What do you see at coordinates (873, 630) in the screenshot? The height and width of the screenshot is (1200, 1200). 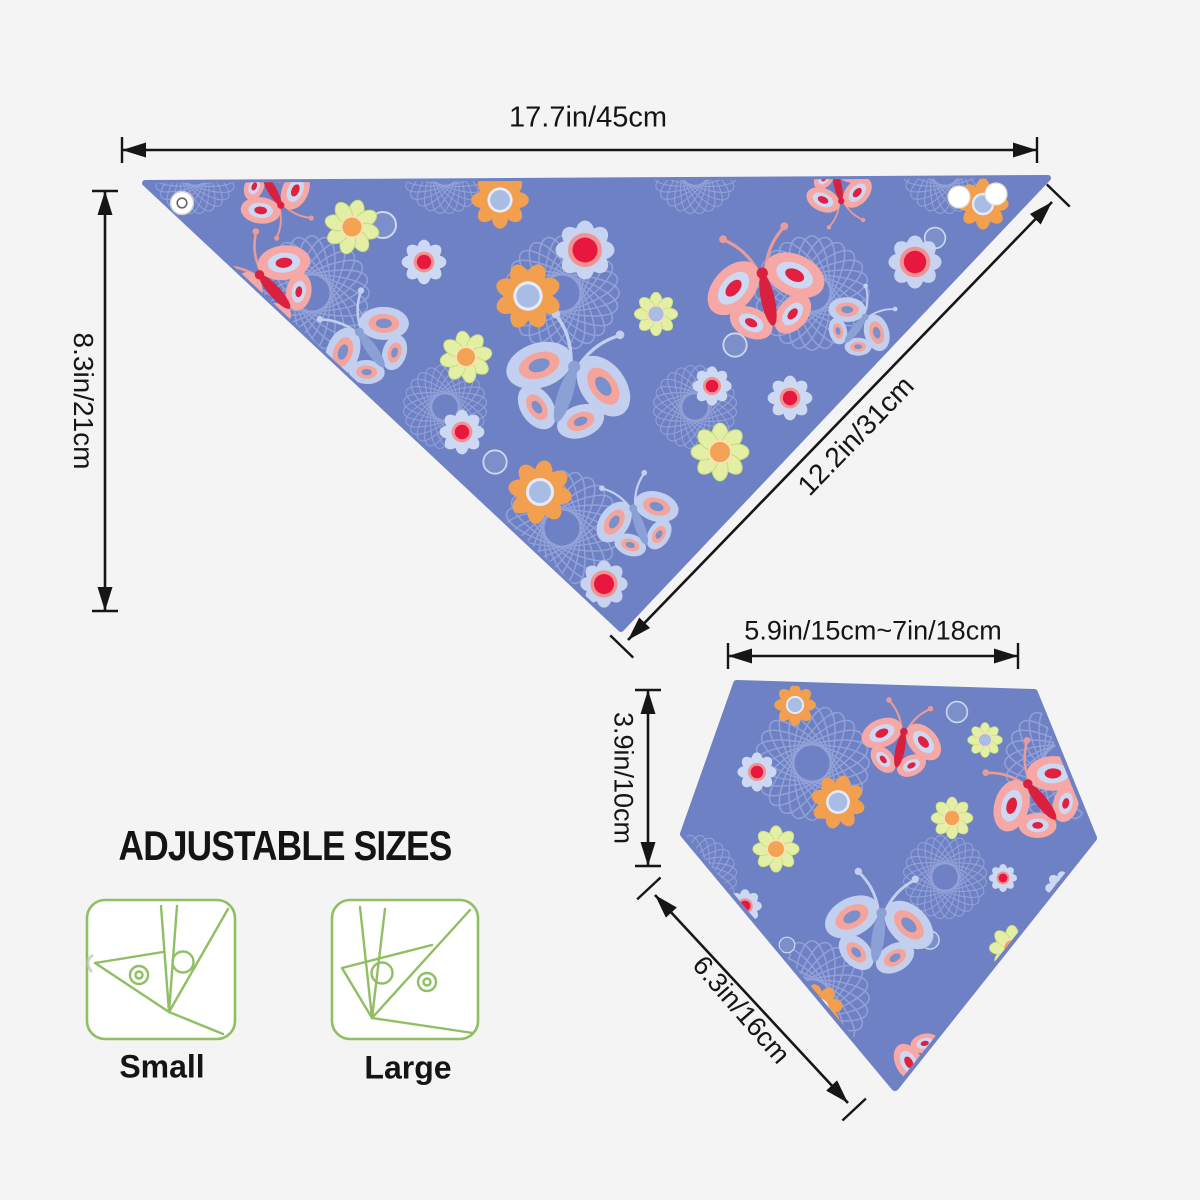 I see `small-width-label: 5.9in/15cm~7in/18cm` at bounding box center [873, 630].